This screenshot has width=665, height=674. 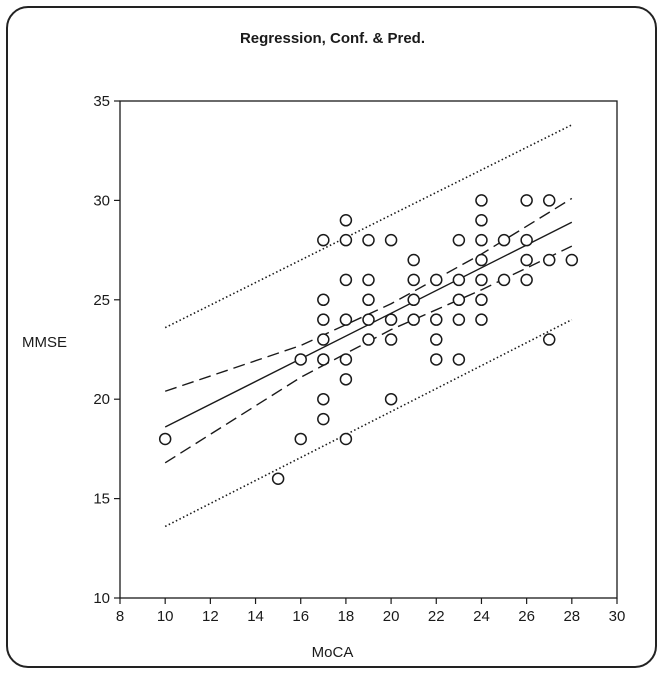 I want to click on x-tick-label: 28, so click(x=571, y=616).